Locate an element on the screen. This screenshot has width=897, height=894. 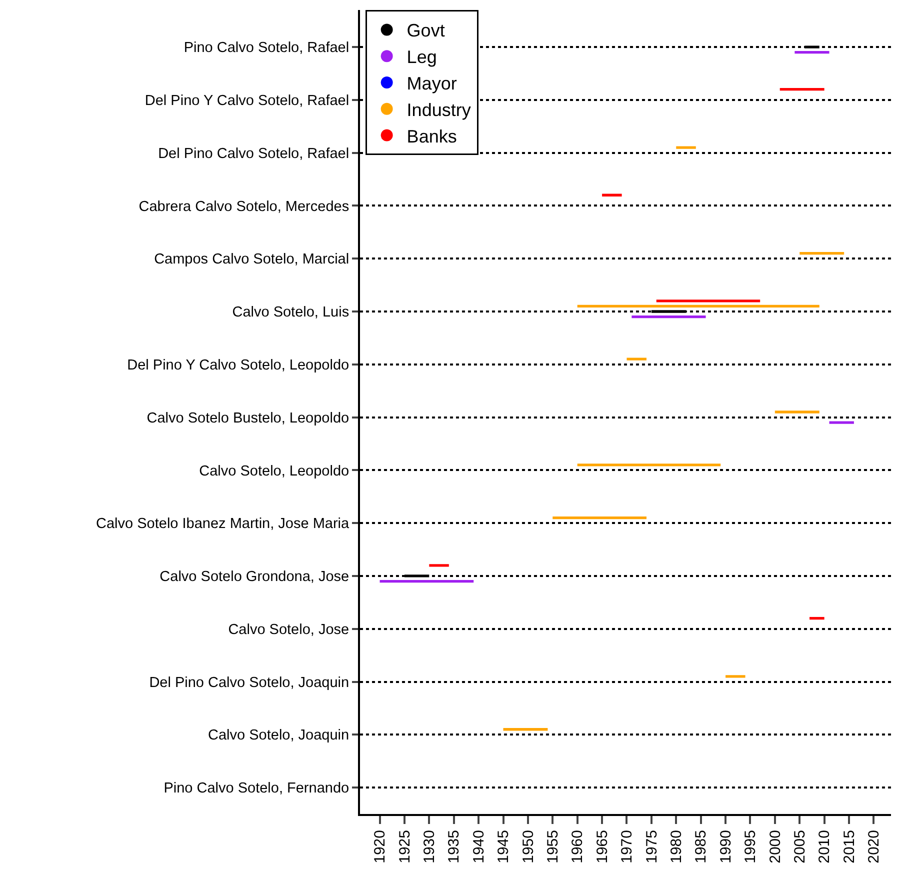
legend-label: Banks is located at coordinates (431, 136).